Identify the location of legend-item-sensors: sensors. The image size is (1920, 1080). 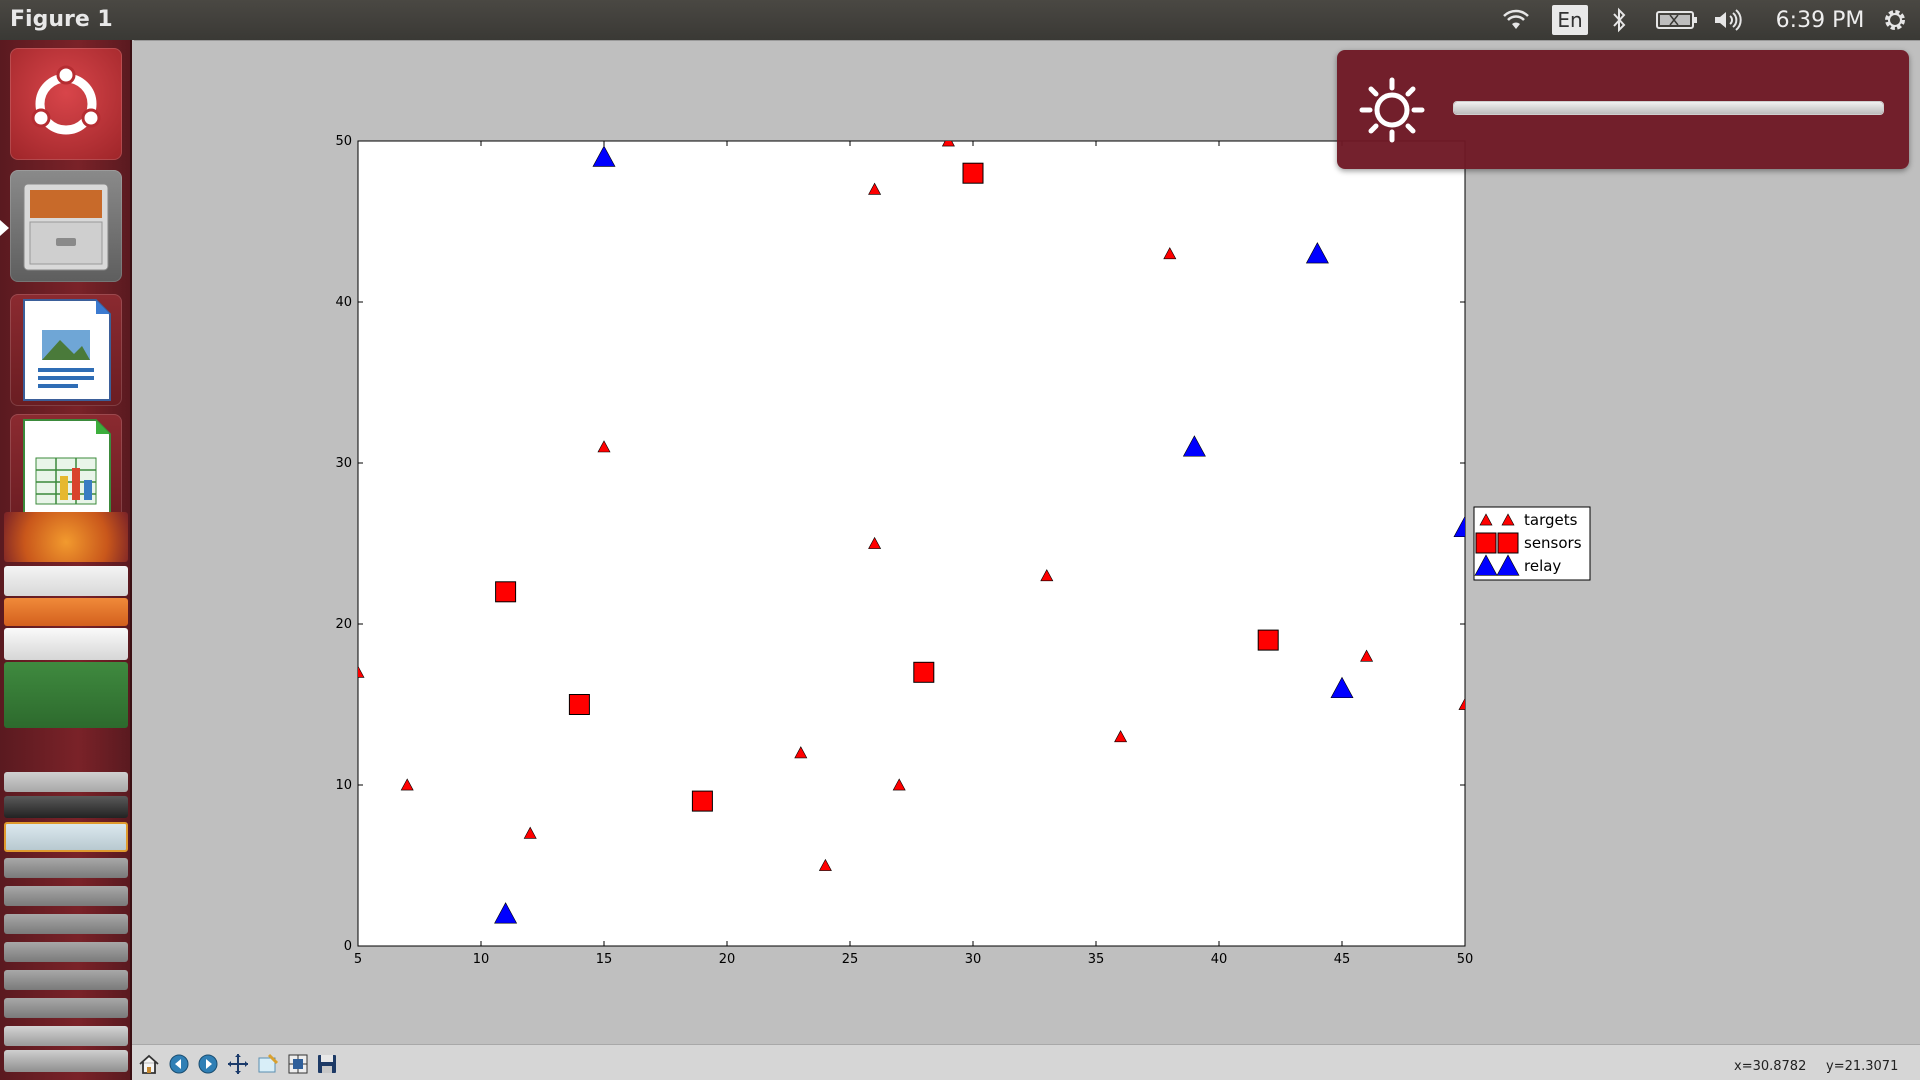
(1528, 543).